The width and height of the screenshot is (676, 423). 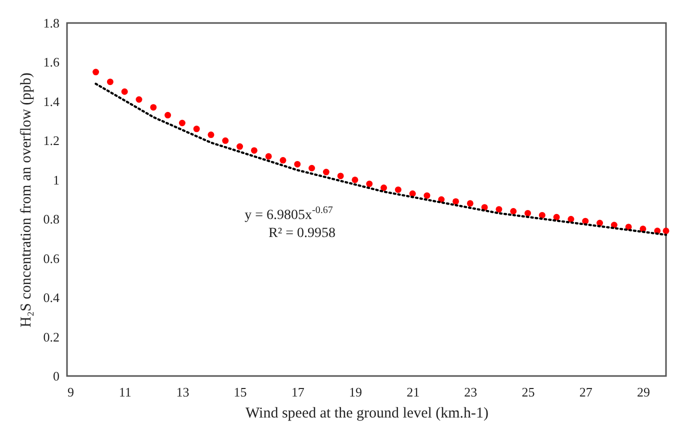 What do you see at coordinates (355, 392) in the screenshot?
I see `x-tick-label: 19` at bounding box center [355, 392].